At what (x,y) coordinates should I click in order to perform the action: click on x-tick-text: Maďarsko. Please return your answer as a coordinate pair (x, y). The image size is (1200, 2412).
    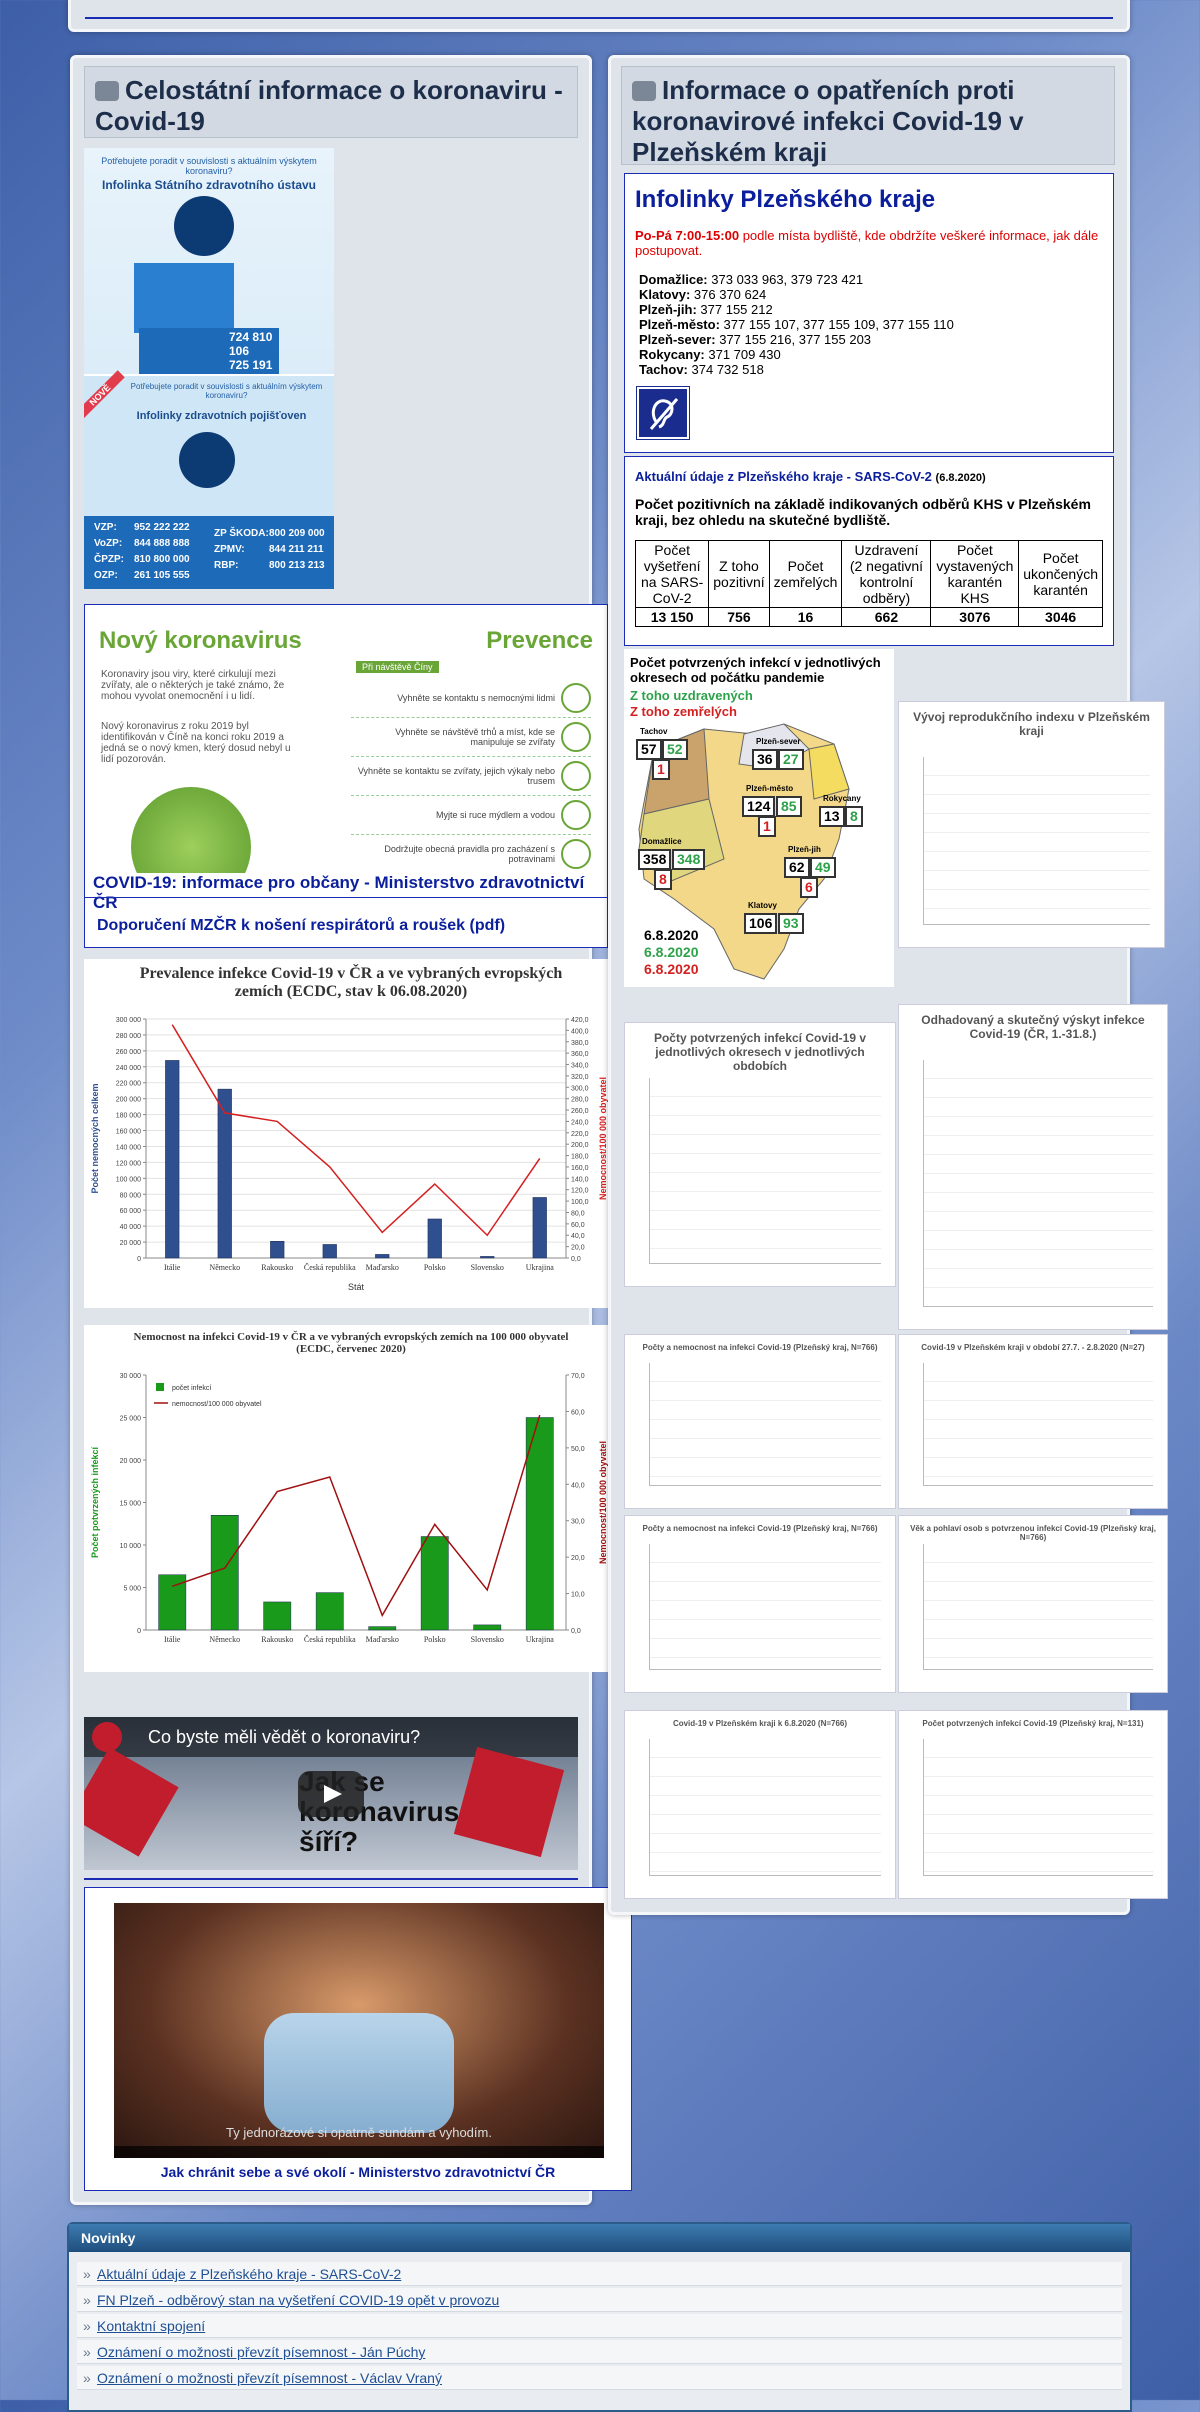
    Looking at the image, I should click on (382, 1267).